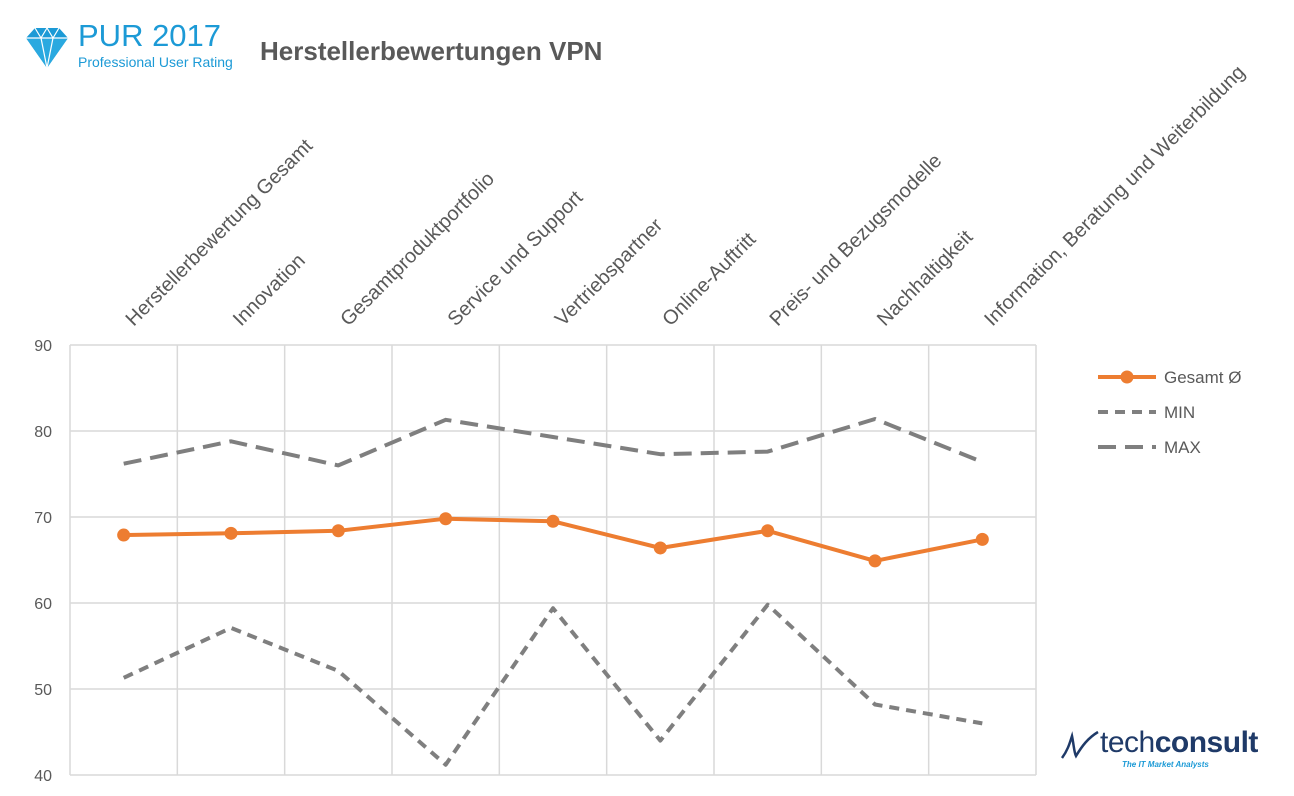  I want to click on legend-label: MAX, so click(1182, 447).